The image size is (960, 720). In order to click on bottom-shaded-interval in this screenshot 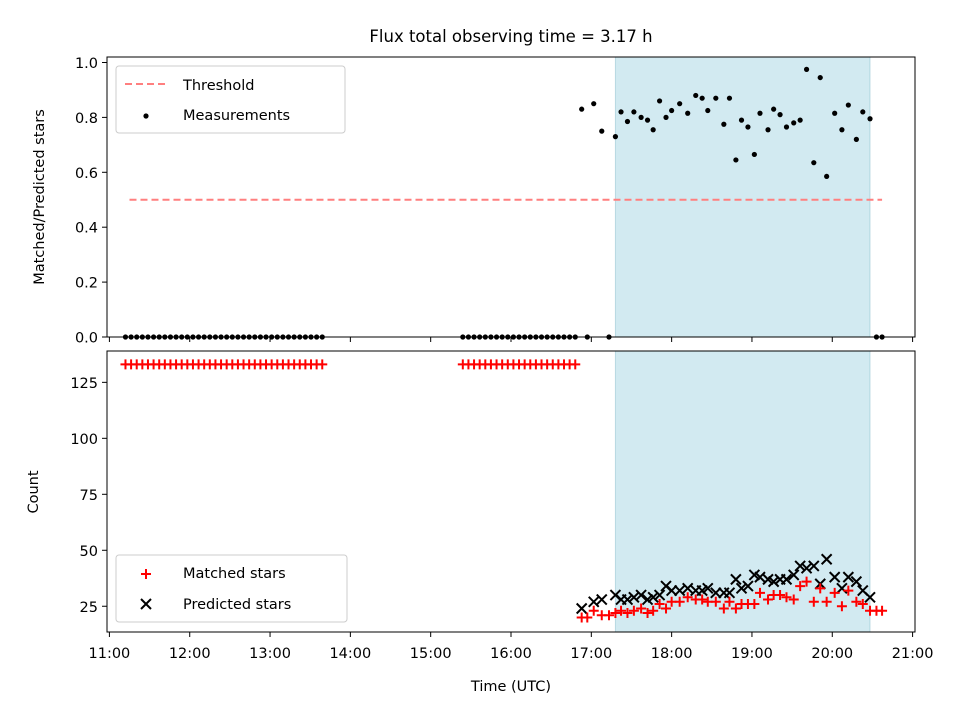, I will do `click(742, 491)`.